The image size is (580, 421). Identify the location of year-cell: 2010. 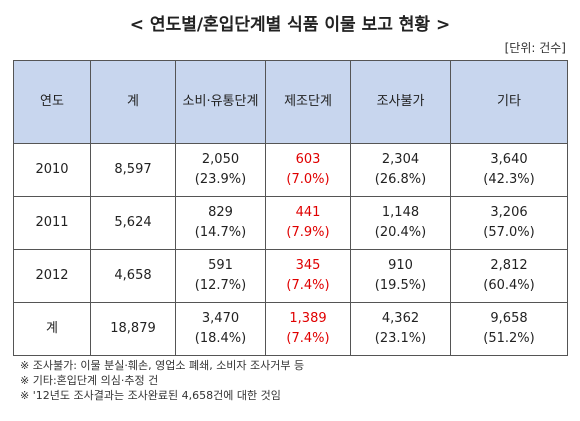
(52, 170).